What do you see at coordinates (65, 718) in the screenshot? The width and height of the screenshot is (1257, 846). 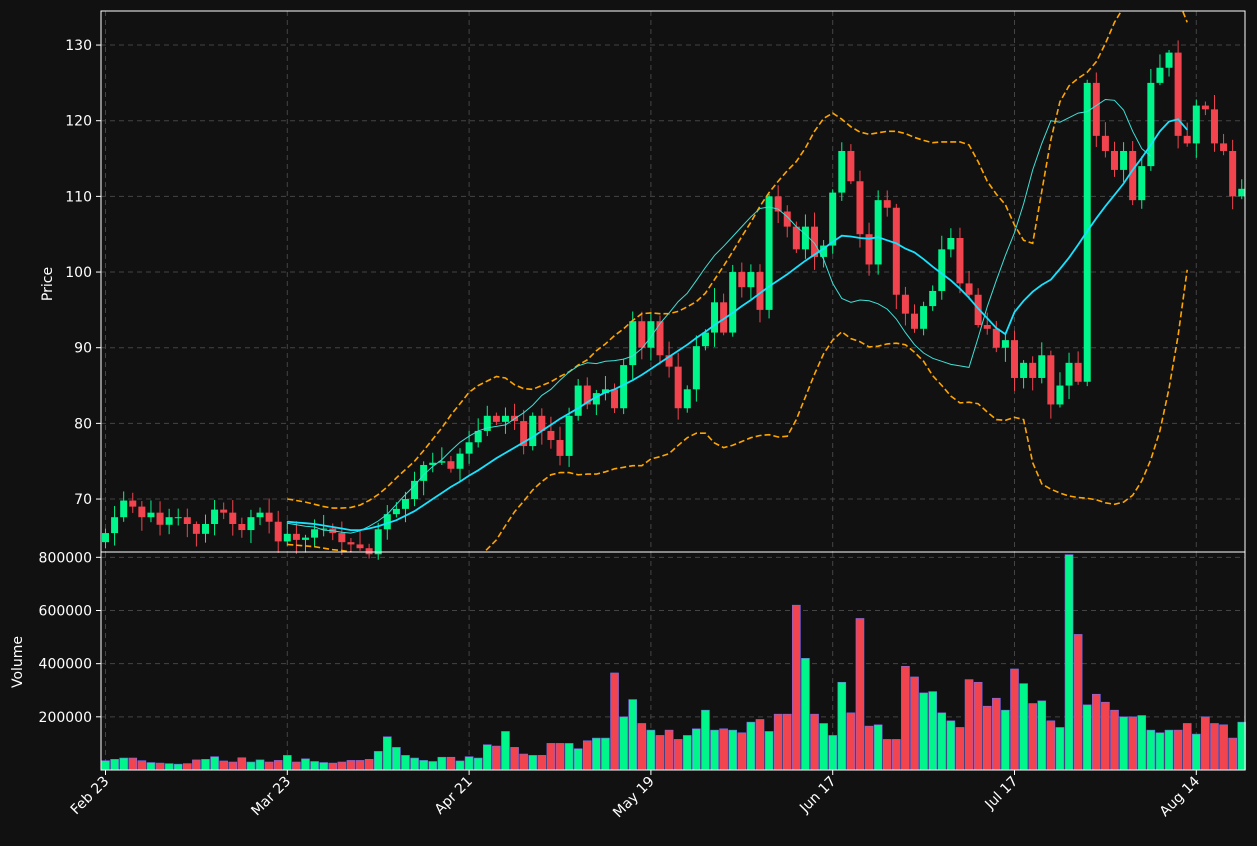 I see `volume-tick-label: 200000` at bounding box center [65, 718].